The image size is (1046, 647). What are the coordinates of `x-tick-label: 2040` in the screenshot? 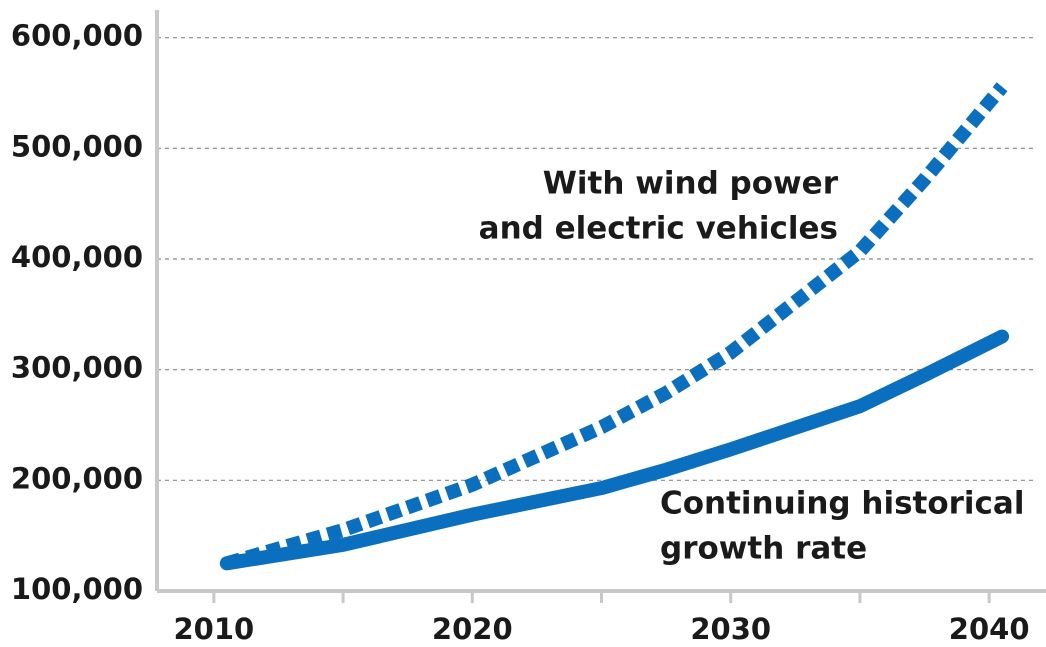 It's located at (989, 629).